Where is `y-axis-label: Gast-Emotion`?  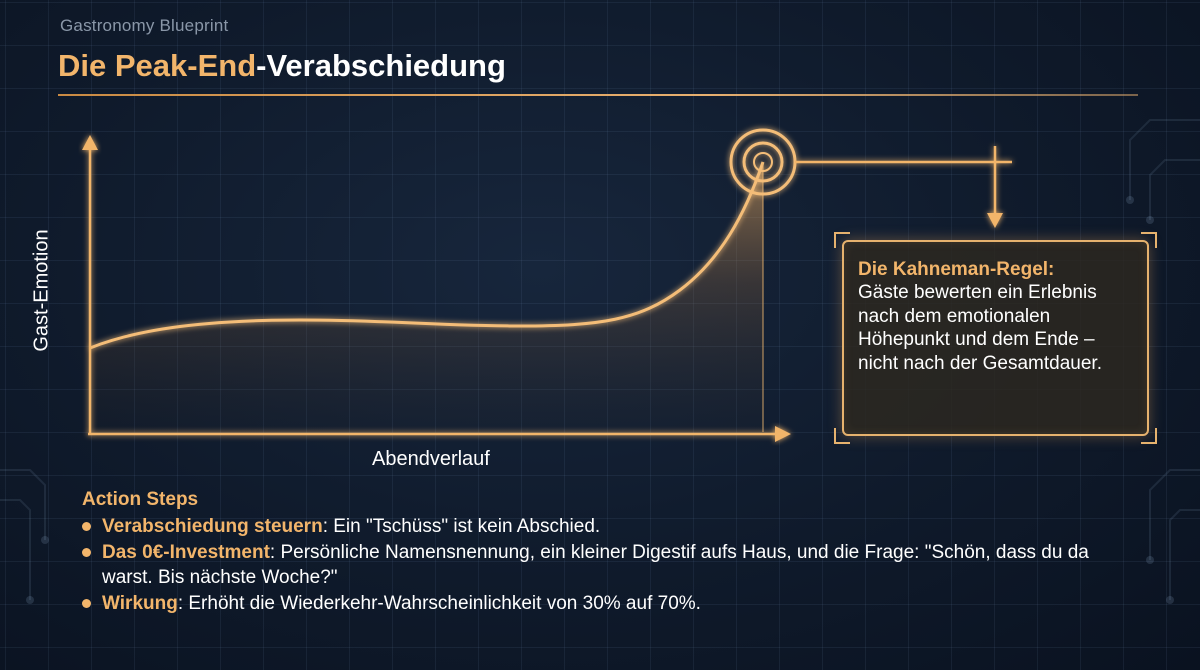 y-axis-label: Gast-Emotion is located at coordinates (41, 290).